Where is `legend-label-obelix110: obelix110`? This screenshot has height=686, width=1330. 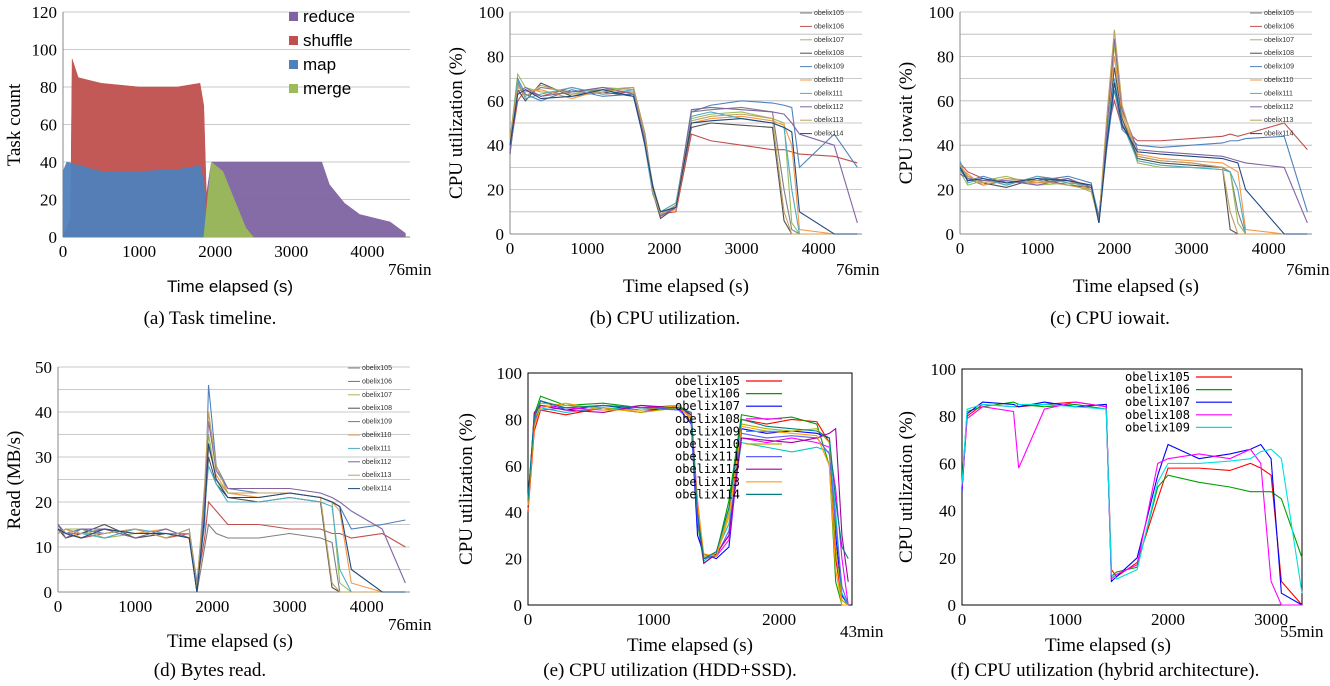 legend-label-obelix110: obelix110 is located at coordinates (829, 80).